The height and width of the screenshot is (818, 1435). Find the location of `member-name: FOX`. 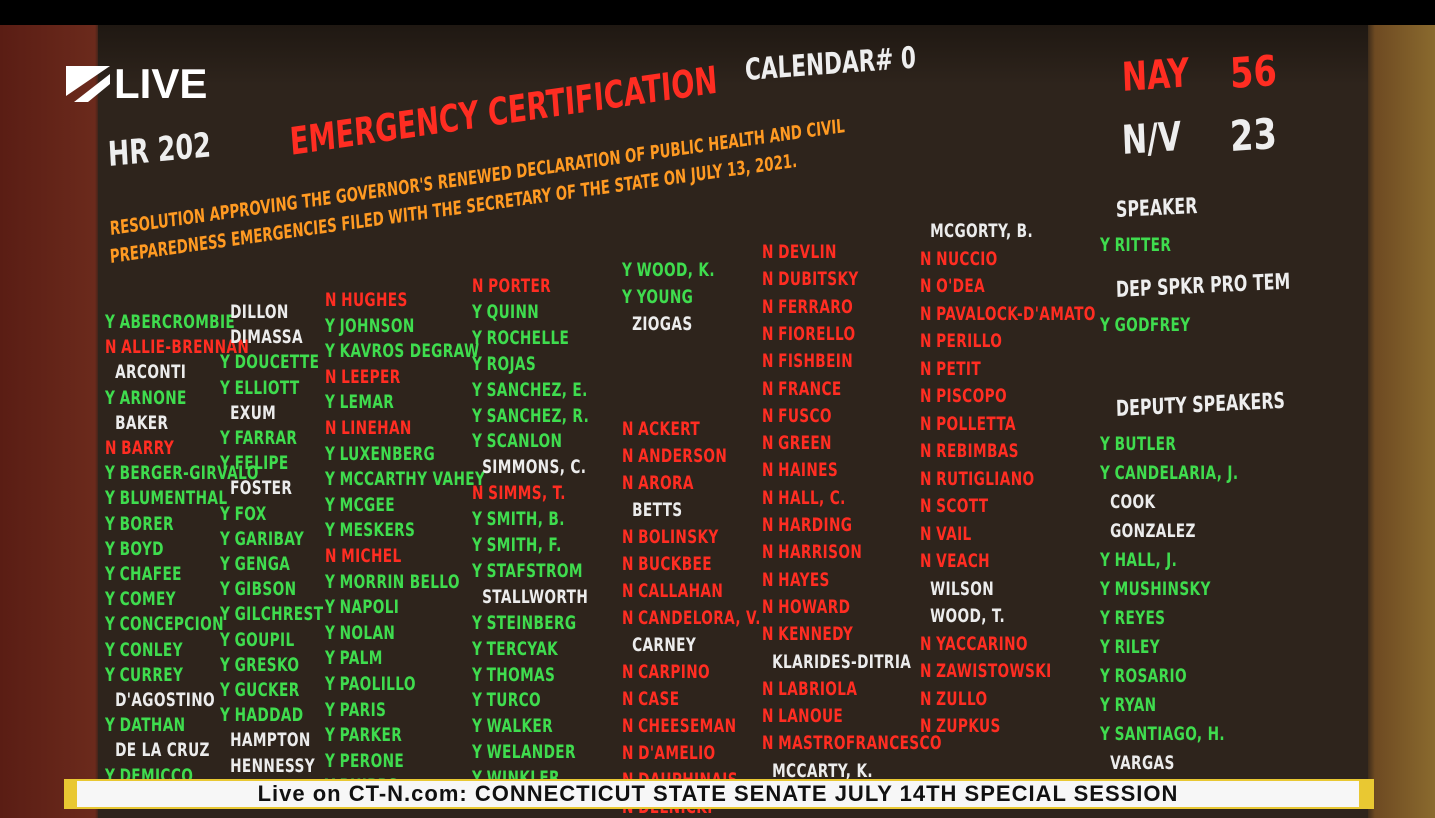

member-name: FOX is located at coordinates (250, 513).